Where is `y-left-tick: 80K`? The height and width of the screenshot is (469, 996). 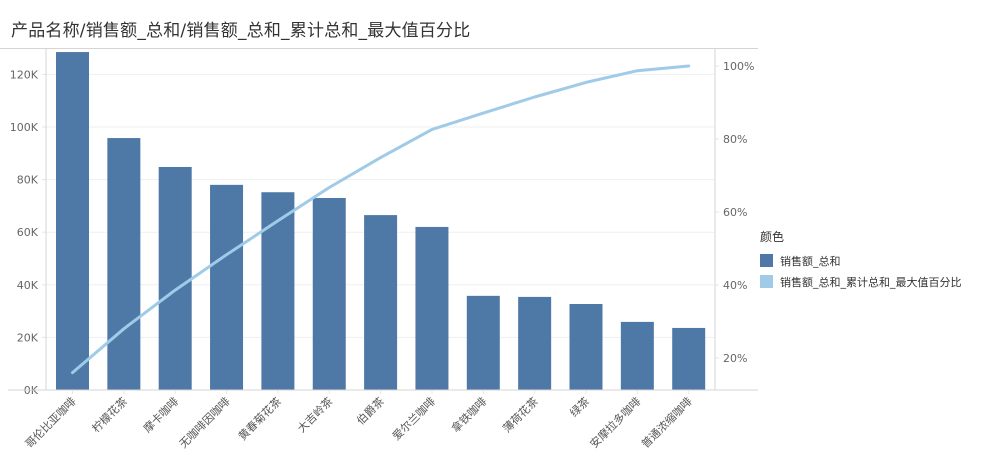 y-left-tick: 80K is located at coordinates (28, 180).